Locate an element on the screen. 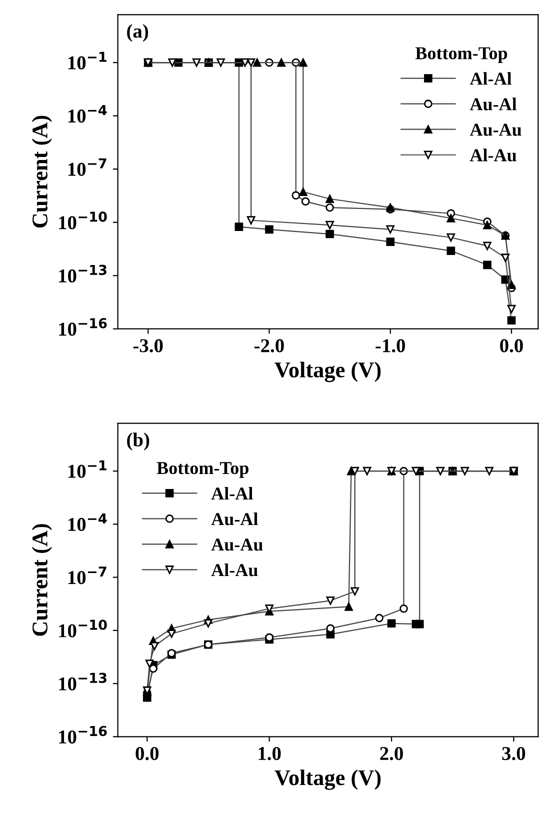  annotation: (b) is located at coordinates (138, 441).